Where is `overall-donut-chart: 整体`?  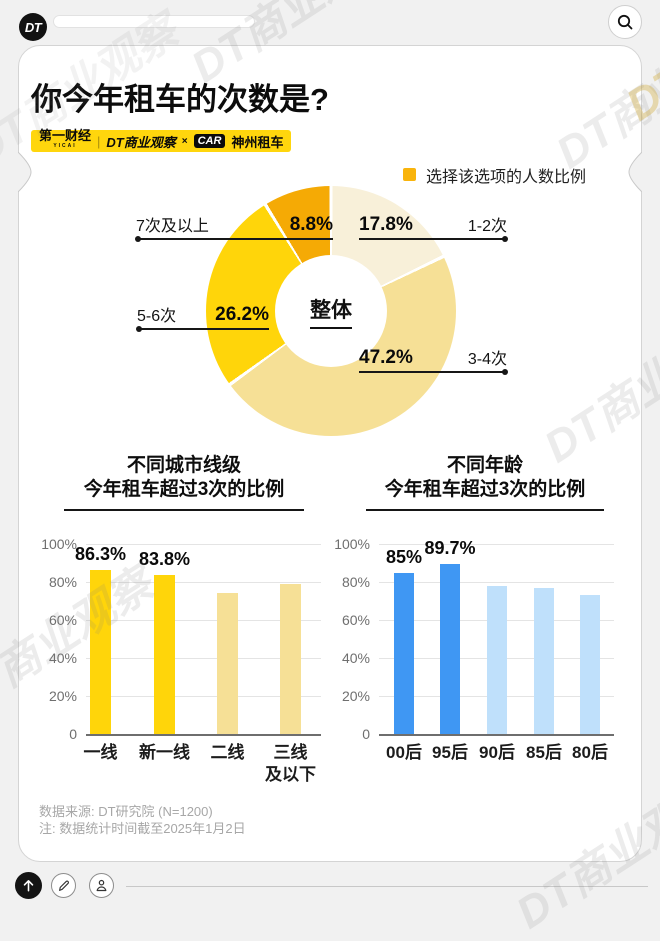
overall-donut-chart: 整体 is located at coordinates (331, 311).